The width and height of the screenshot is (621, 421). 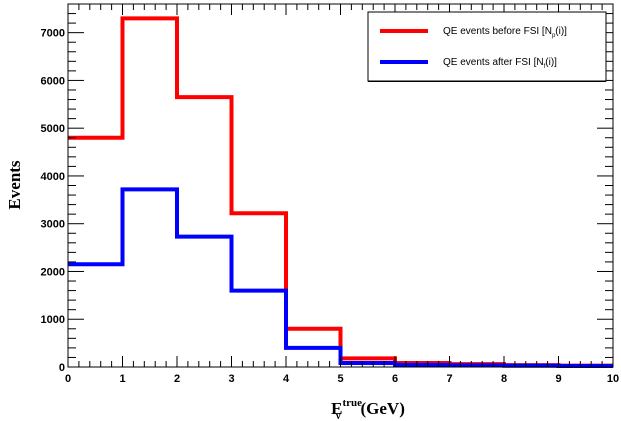 What do you see at coordinates (449, 379) in the screenshot?
I see `x-tick-label-7: 7` at bounding box center [449, 379].